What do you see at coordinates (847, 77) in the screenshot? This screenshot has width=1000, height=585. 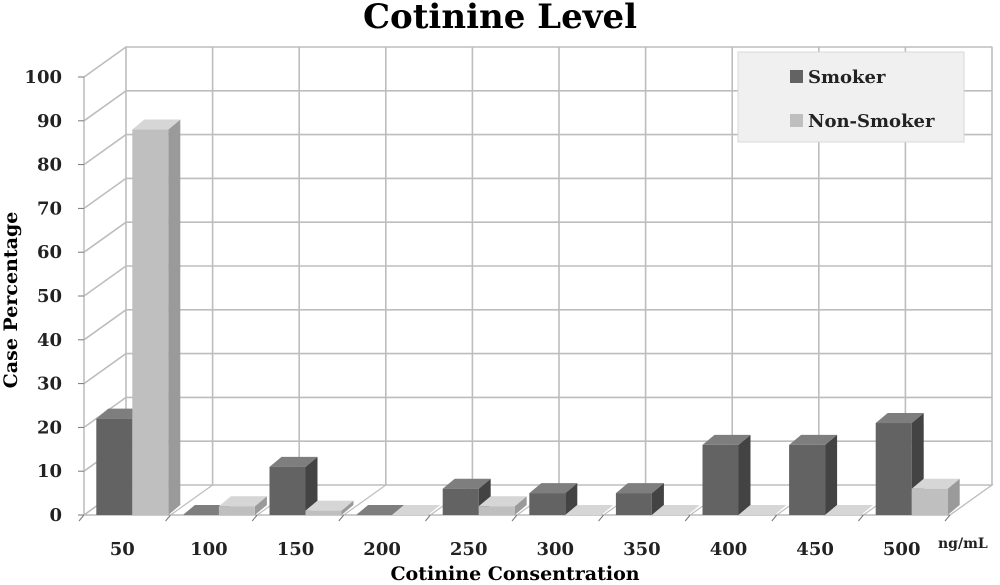 I see `legend-label-smoker: Smoker` at bounding box center [847, 77].